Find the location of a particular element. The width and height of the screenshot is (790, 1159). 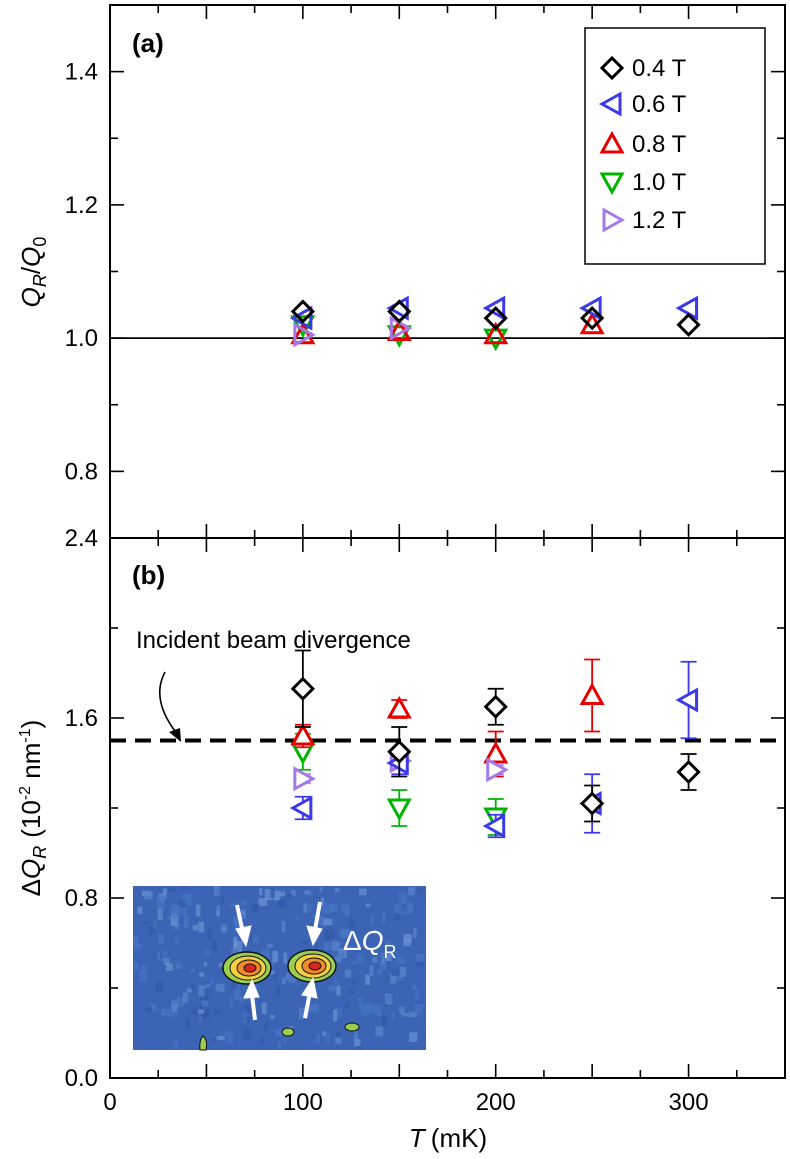

xlabel-unit: (mK) is located at coordinates (459, 1138).